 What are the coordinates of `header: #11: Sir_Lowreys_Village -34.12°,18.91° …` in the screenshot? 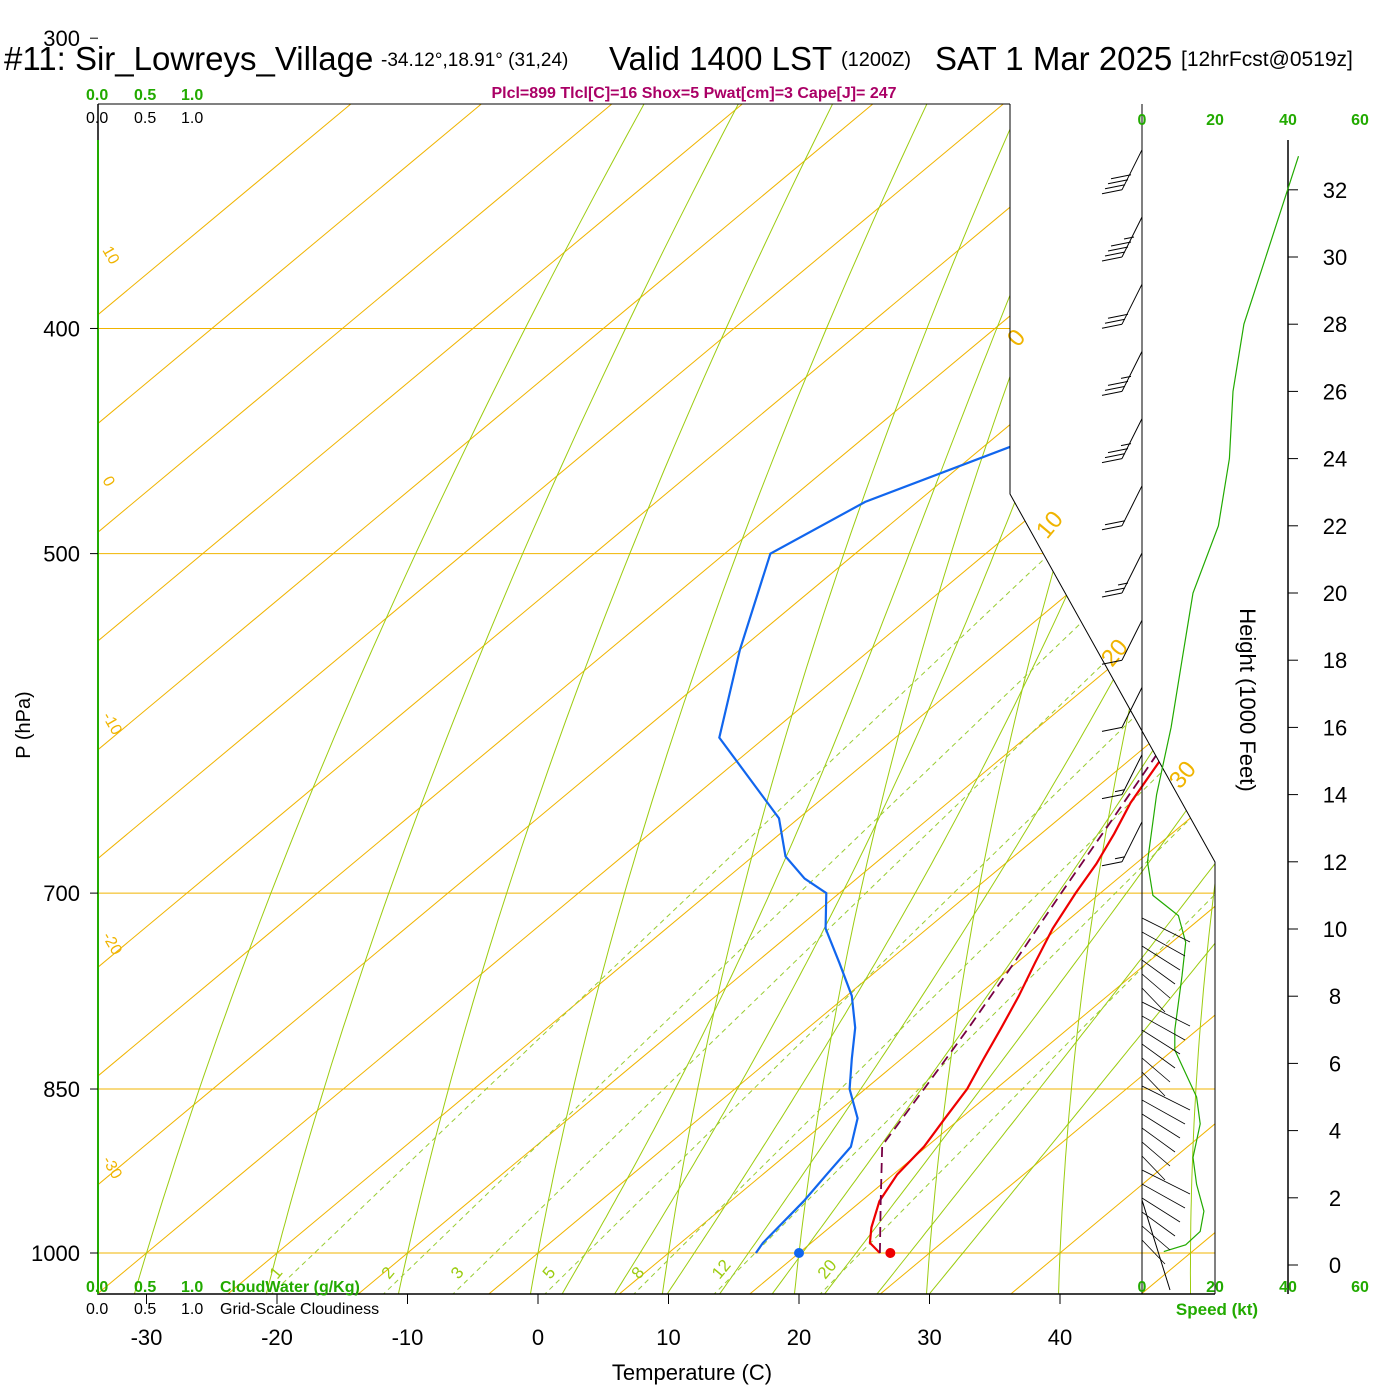 It's located at (678, 71).